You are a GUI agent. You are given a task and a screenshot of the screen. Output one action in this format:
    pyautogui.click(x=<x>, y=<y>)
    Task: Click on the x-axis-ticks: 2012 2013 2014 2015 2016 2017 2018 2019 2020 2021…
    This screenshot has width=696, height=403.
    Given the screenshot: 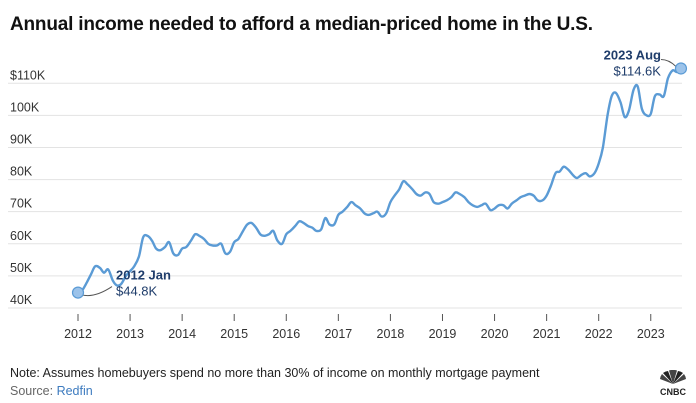 What is the action you would take?
    pyautogui.click(x=364, y=327)
    